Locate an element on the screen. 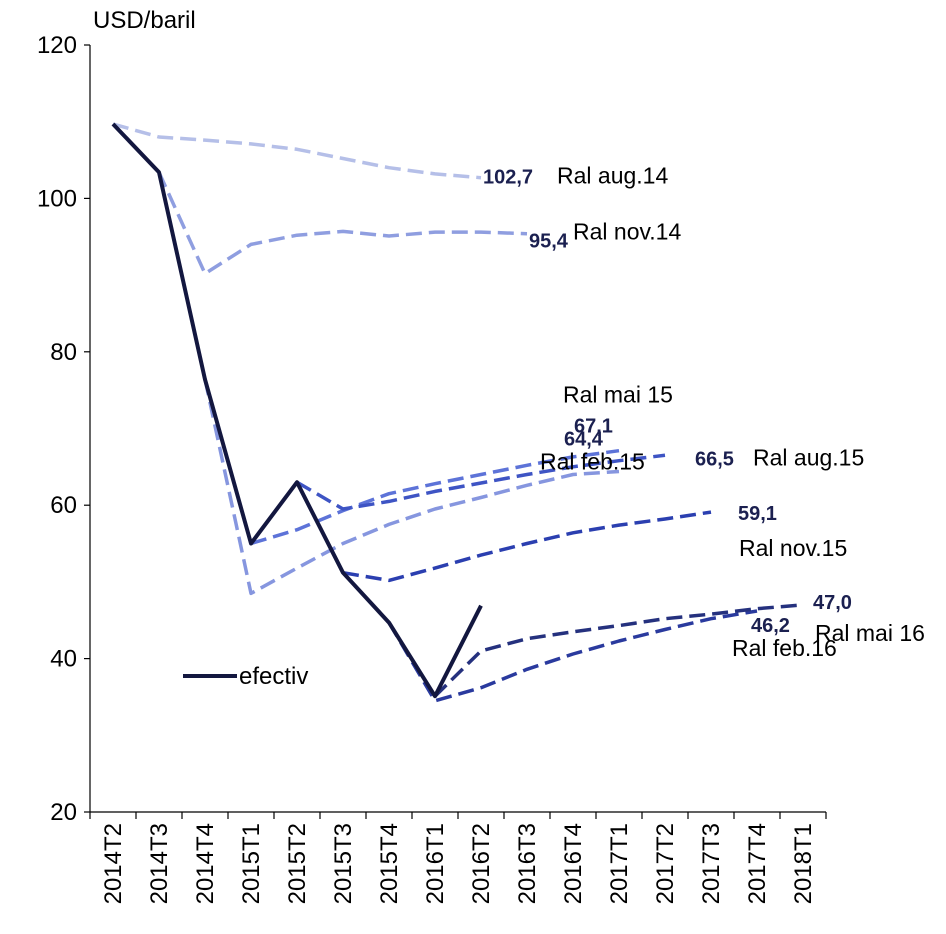  x-tick-label: 2016T2 is located at coordinates (481, 863).